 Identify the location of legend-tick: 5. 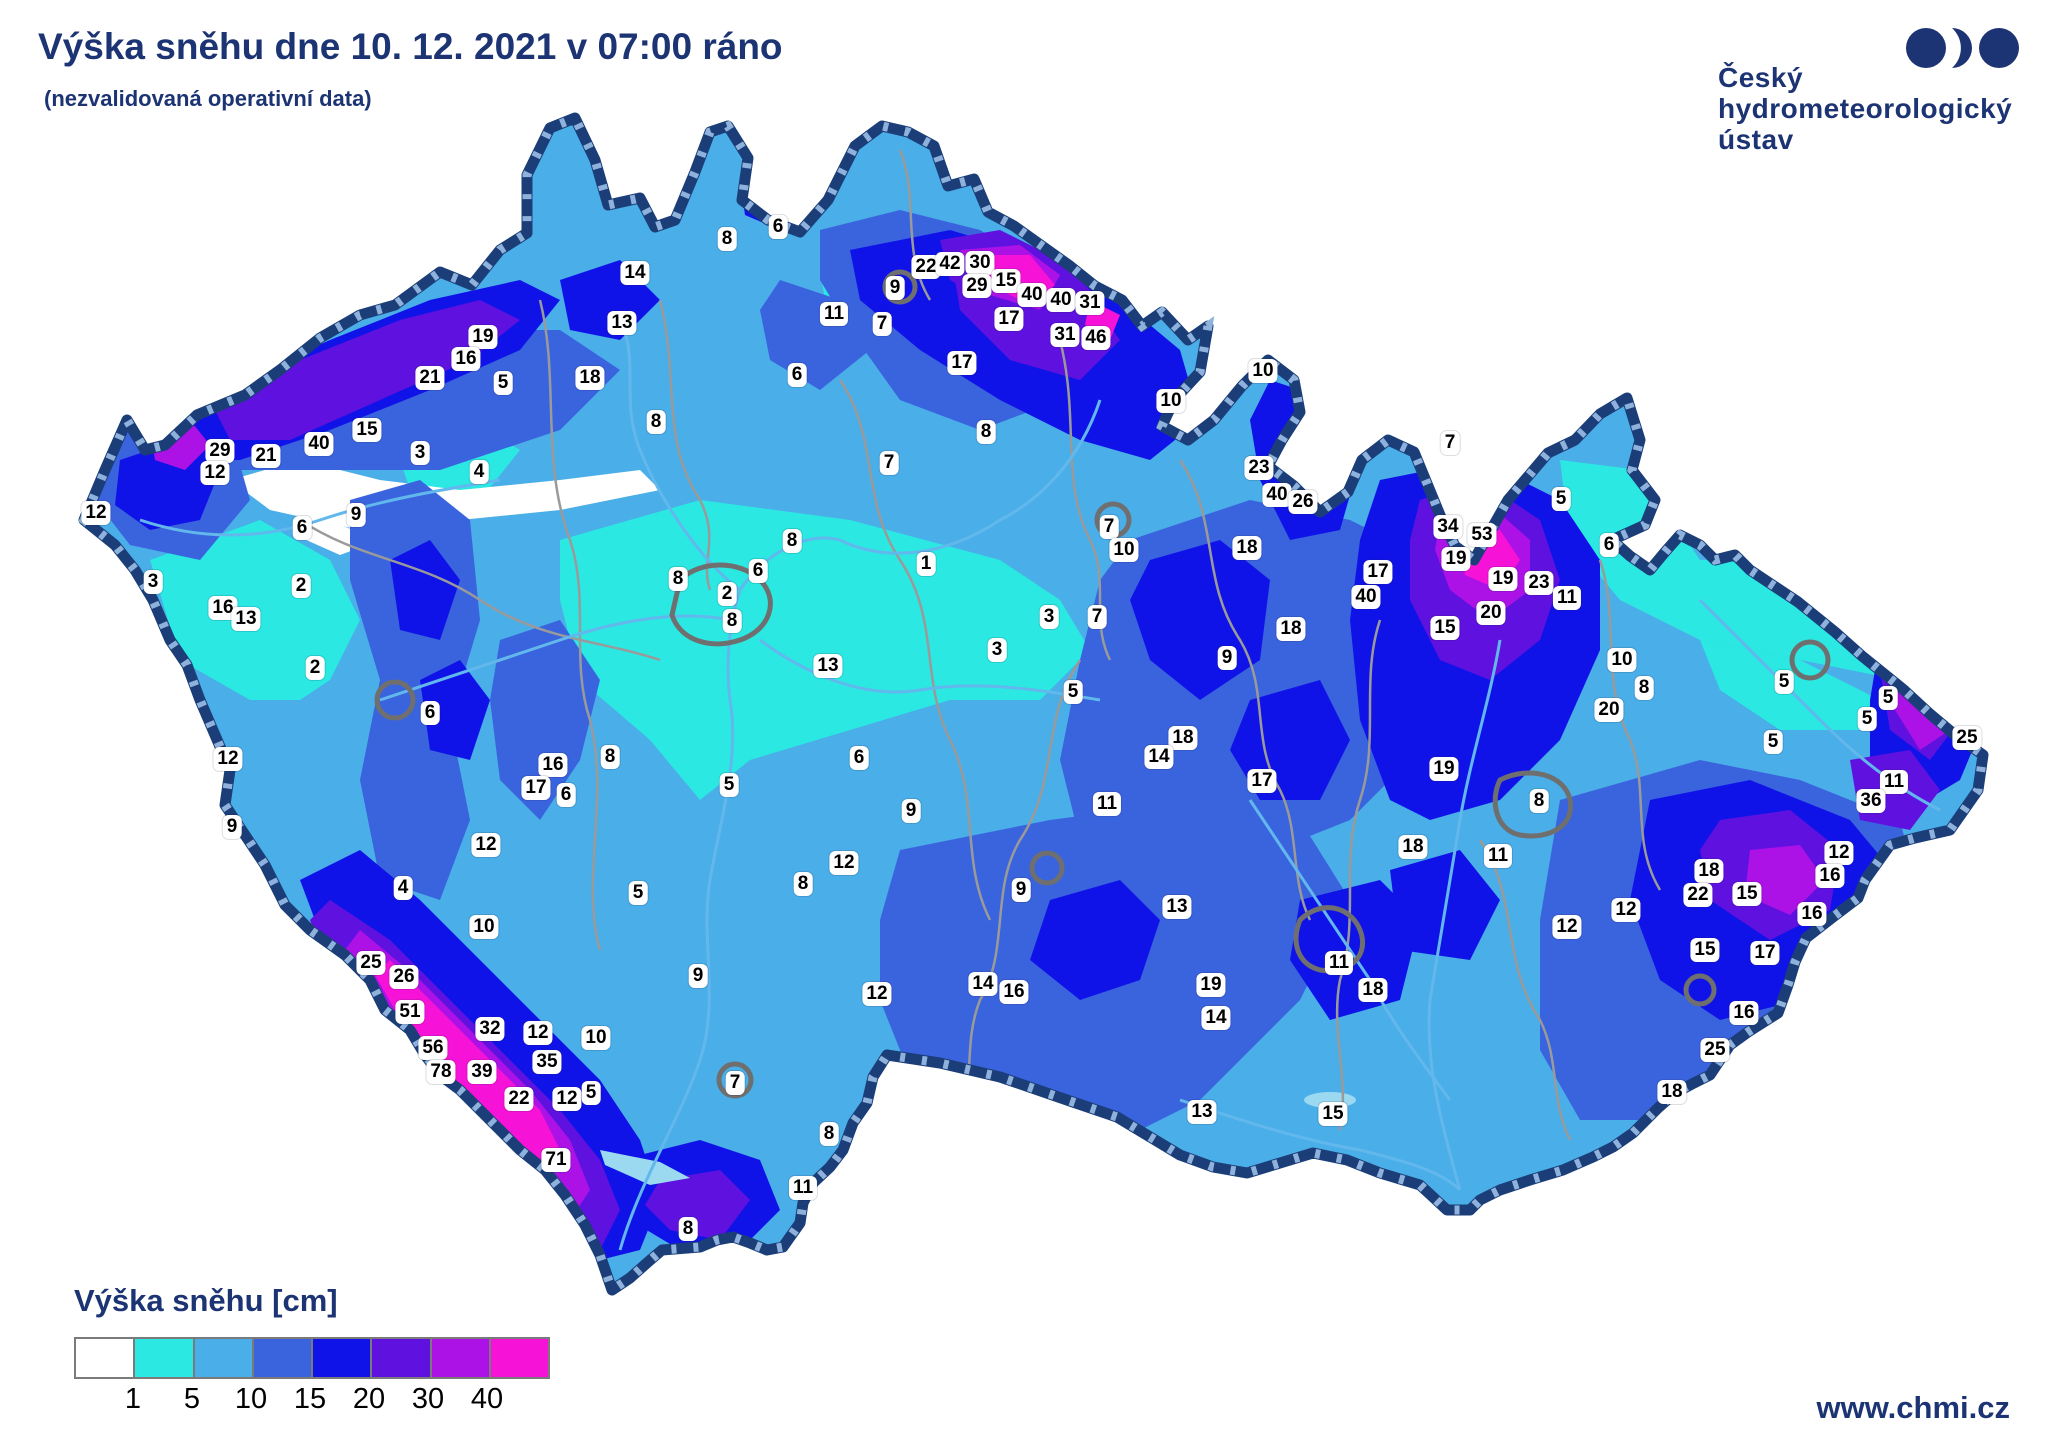
(192, 1399).